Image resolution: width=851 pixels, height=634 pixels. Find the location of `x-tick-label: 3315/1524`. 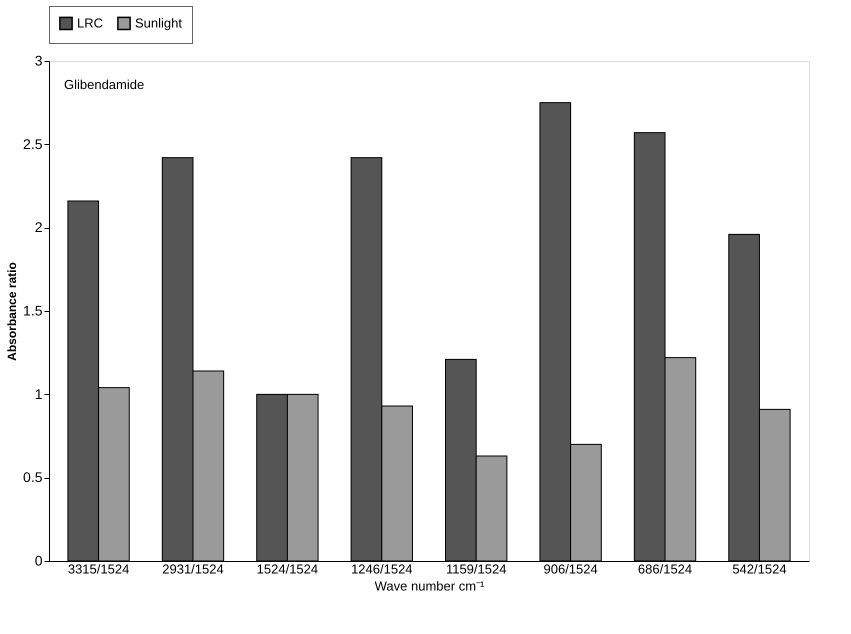

x-tick-label: 3315/1524 is located at coordinates (99, 569).